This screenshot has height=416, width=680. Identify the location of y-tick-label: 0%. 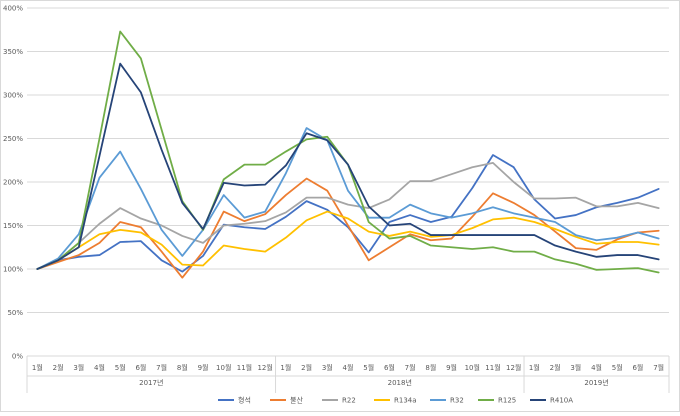
(17, 357).